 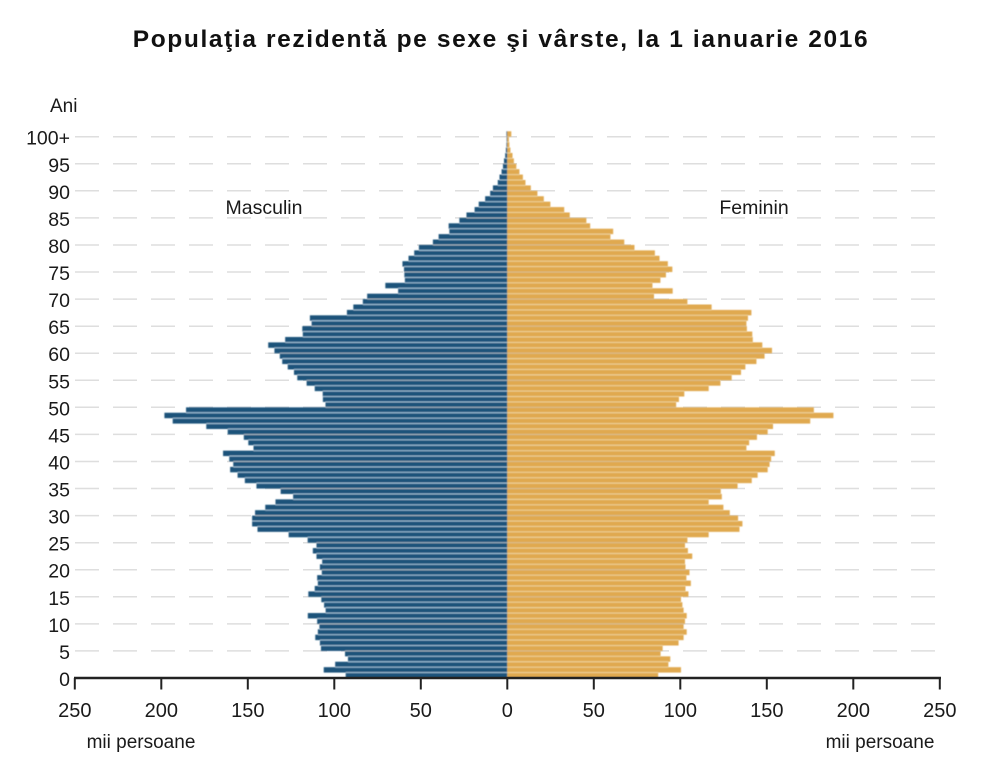 What do you see at coordinates (59, 274) in the screenshot?
I see `svg-text: 75` at bounding box center [59, 274].